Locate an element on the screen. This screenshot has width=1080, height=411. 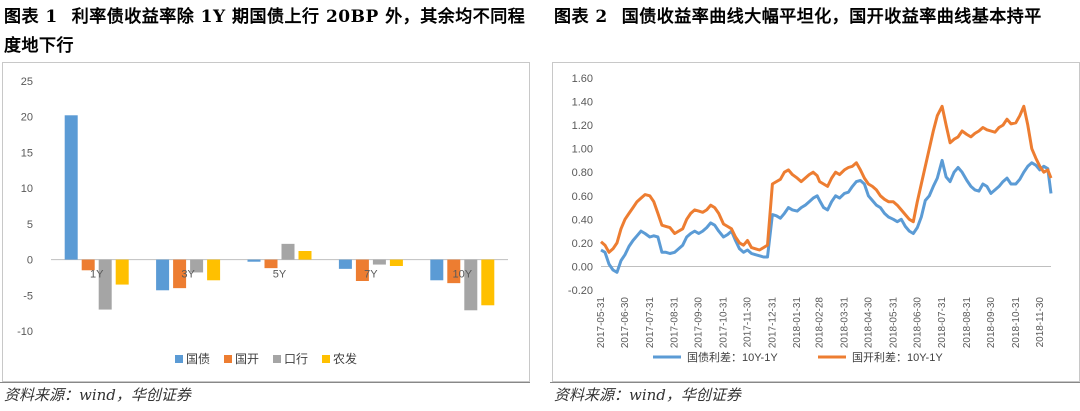
figure-2-title: 图表 2 国债收益率曲线大幅平坦化，国开收益率曲线基本持平 is located at coordinates (816, 17).